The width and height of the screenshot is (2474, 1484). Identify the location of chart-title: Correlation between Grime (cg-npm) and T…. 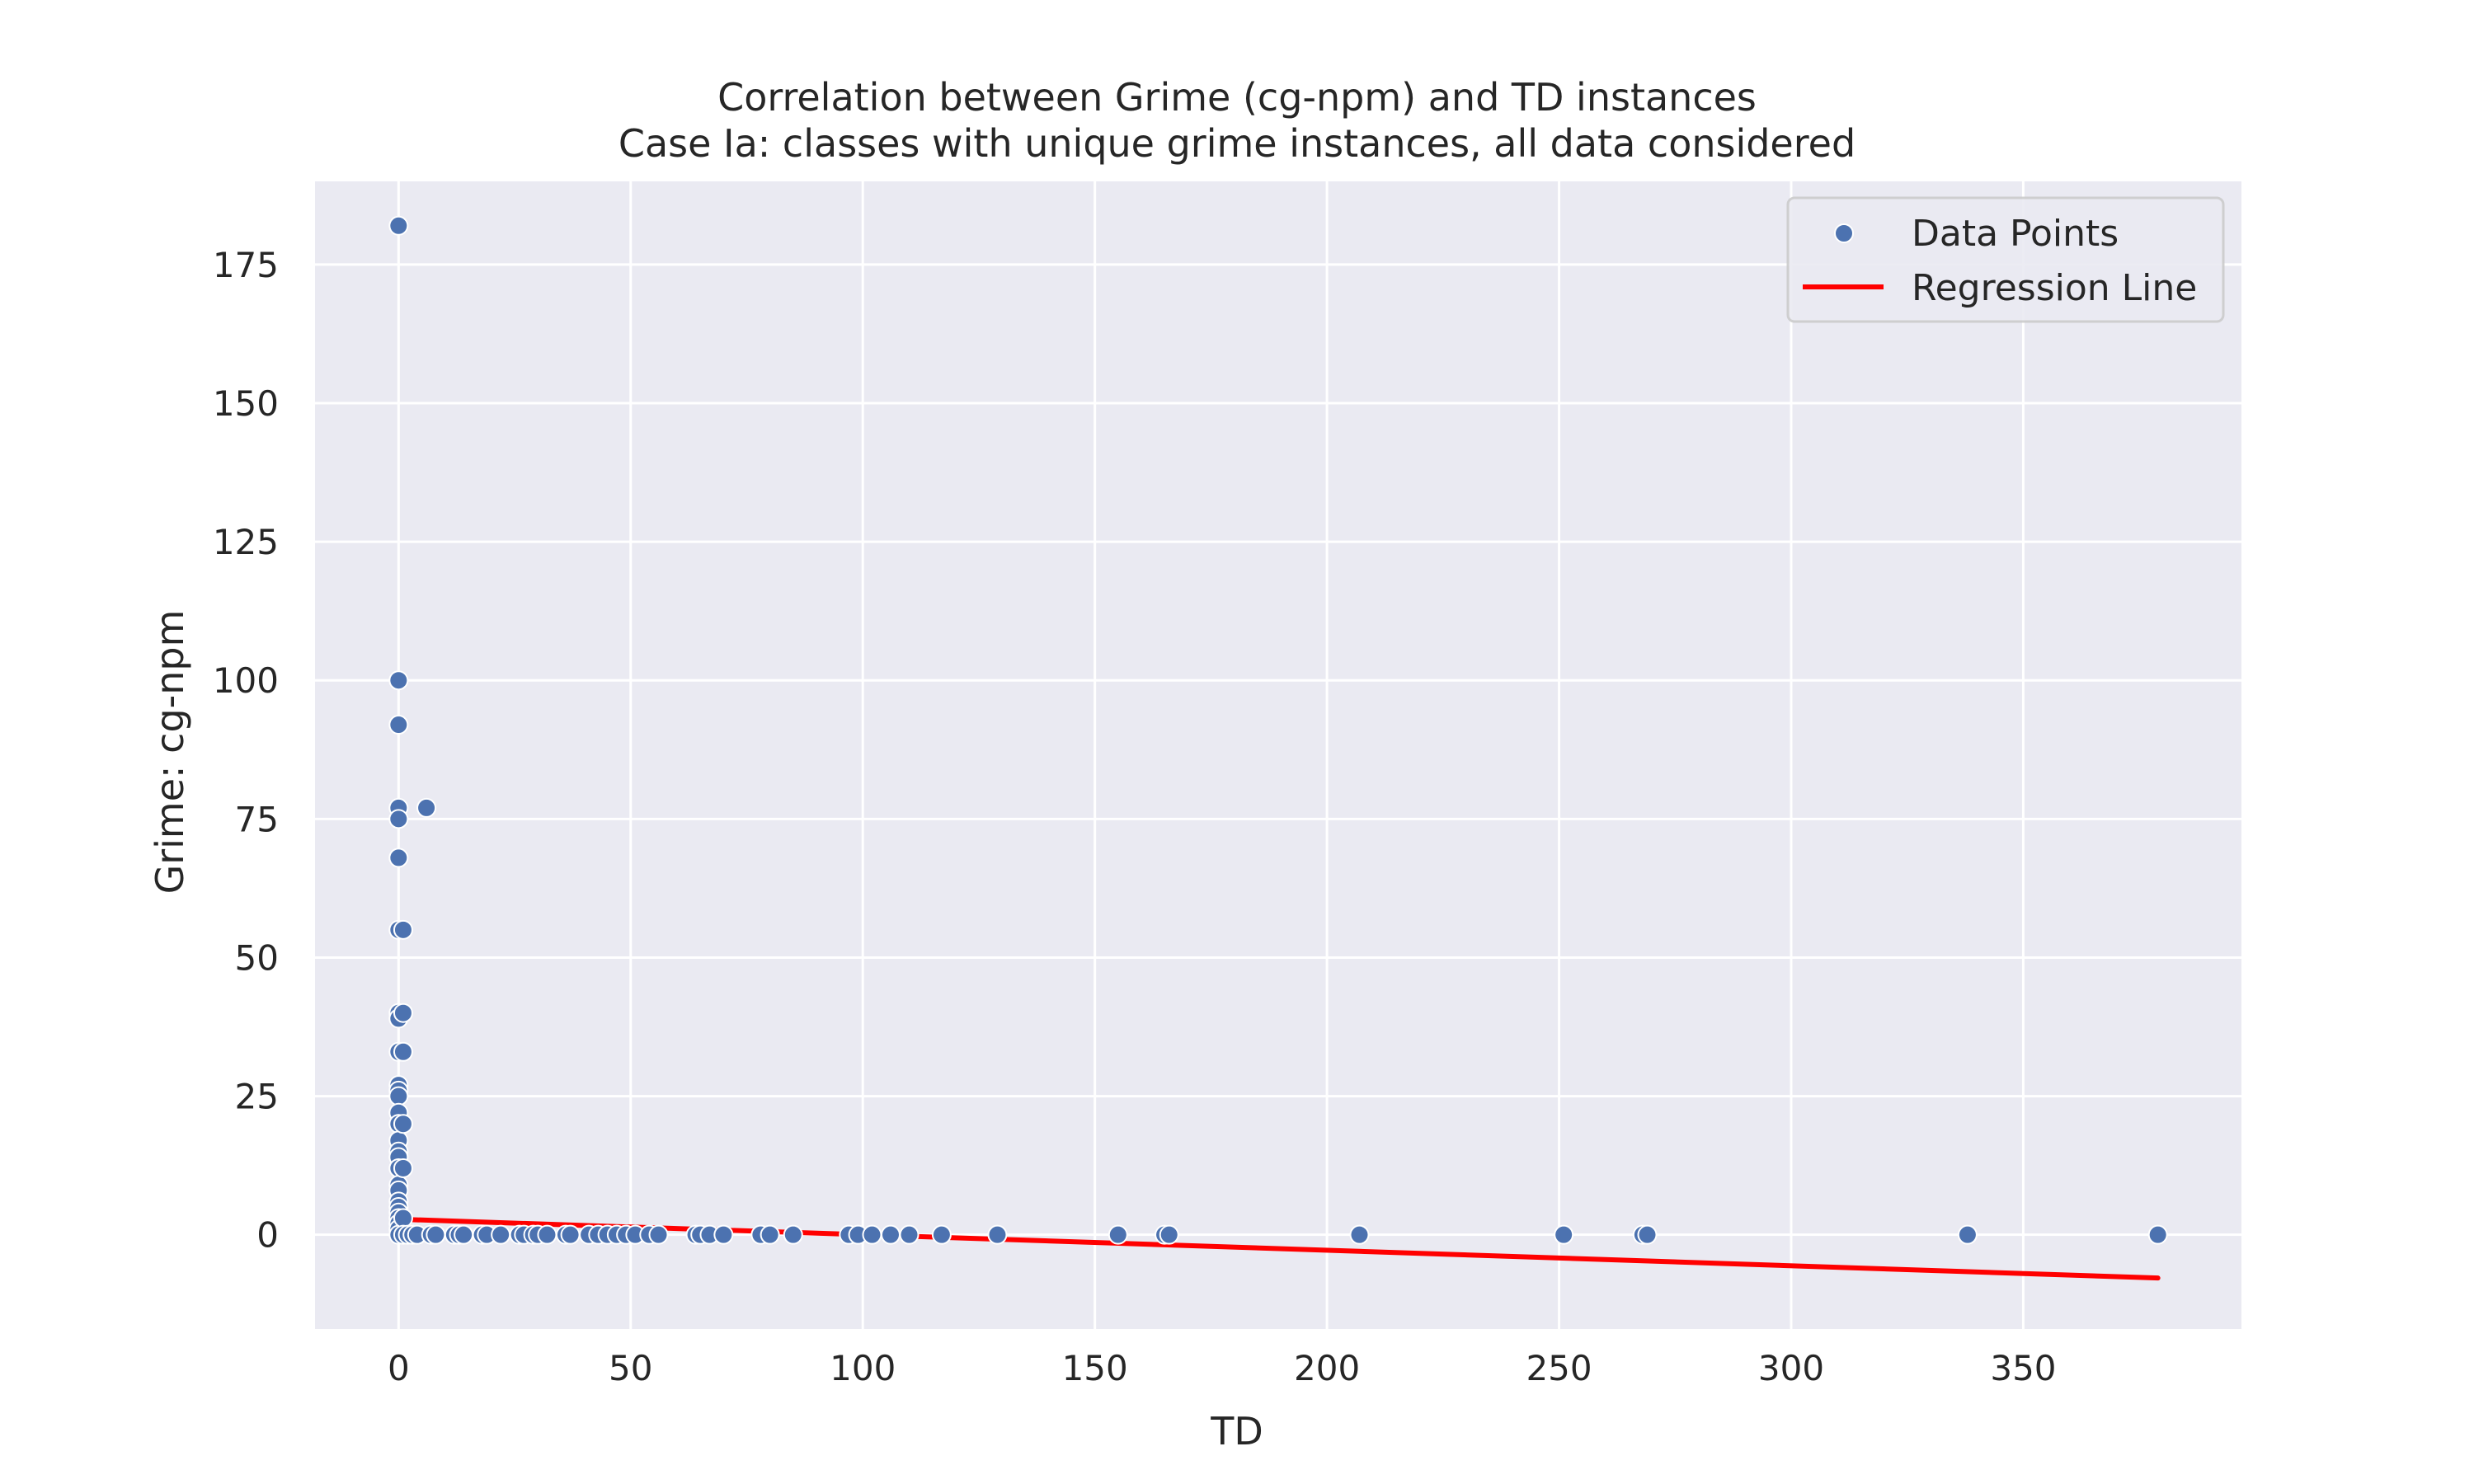
(1237, 97).